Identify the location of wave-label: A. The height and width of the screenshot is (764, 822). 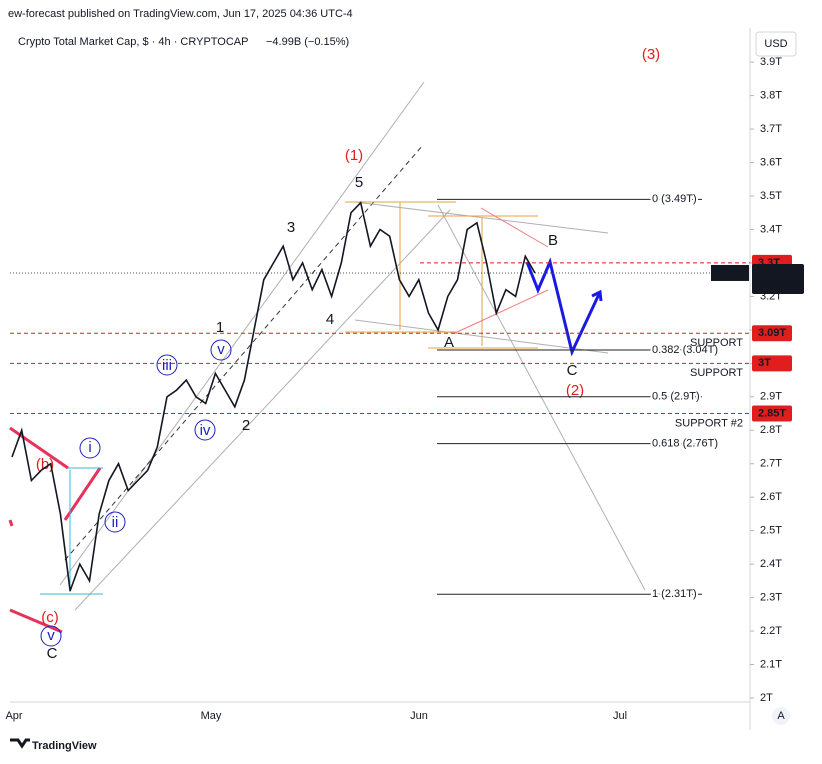
(449, 342).